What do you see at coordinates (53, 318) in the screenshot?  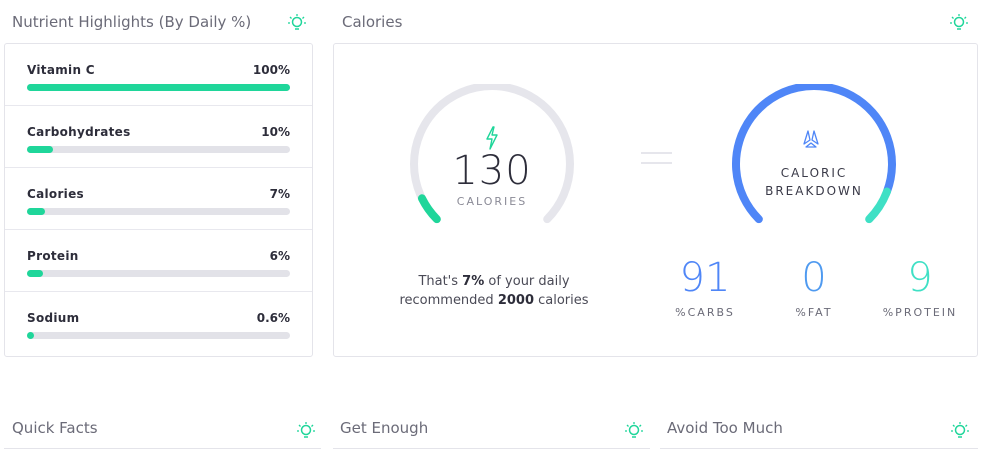 I see `nutrient-label: Sodium` at bounding box center [53, 318].